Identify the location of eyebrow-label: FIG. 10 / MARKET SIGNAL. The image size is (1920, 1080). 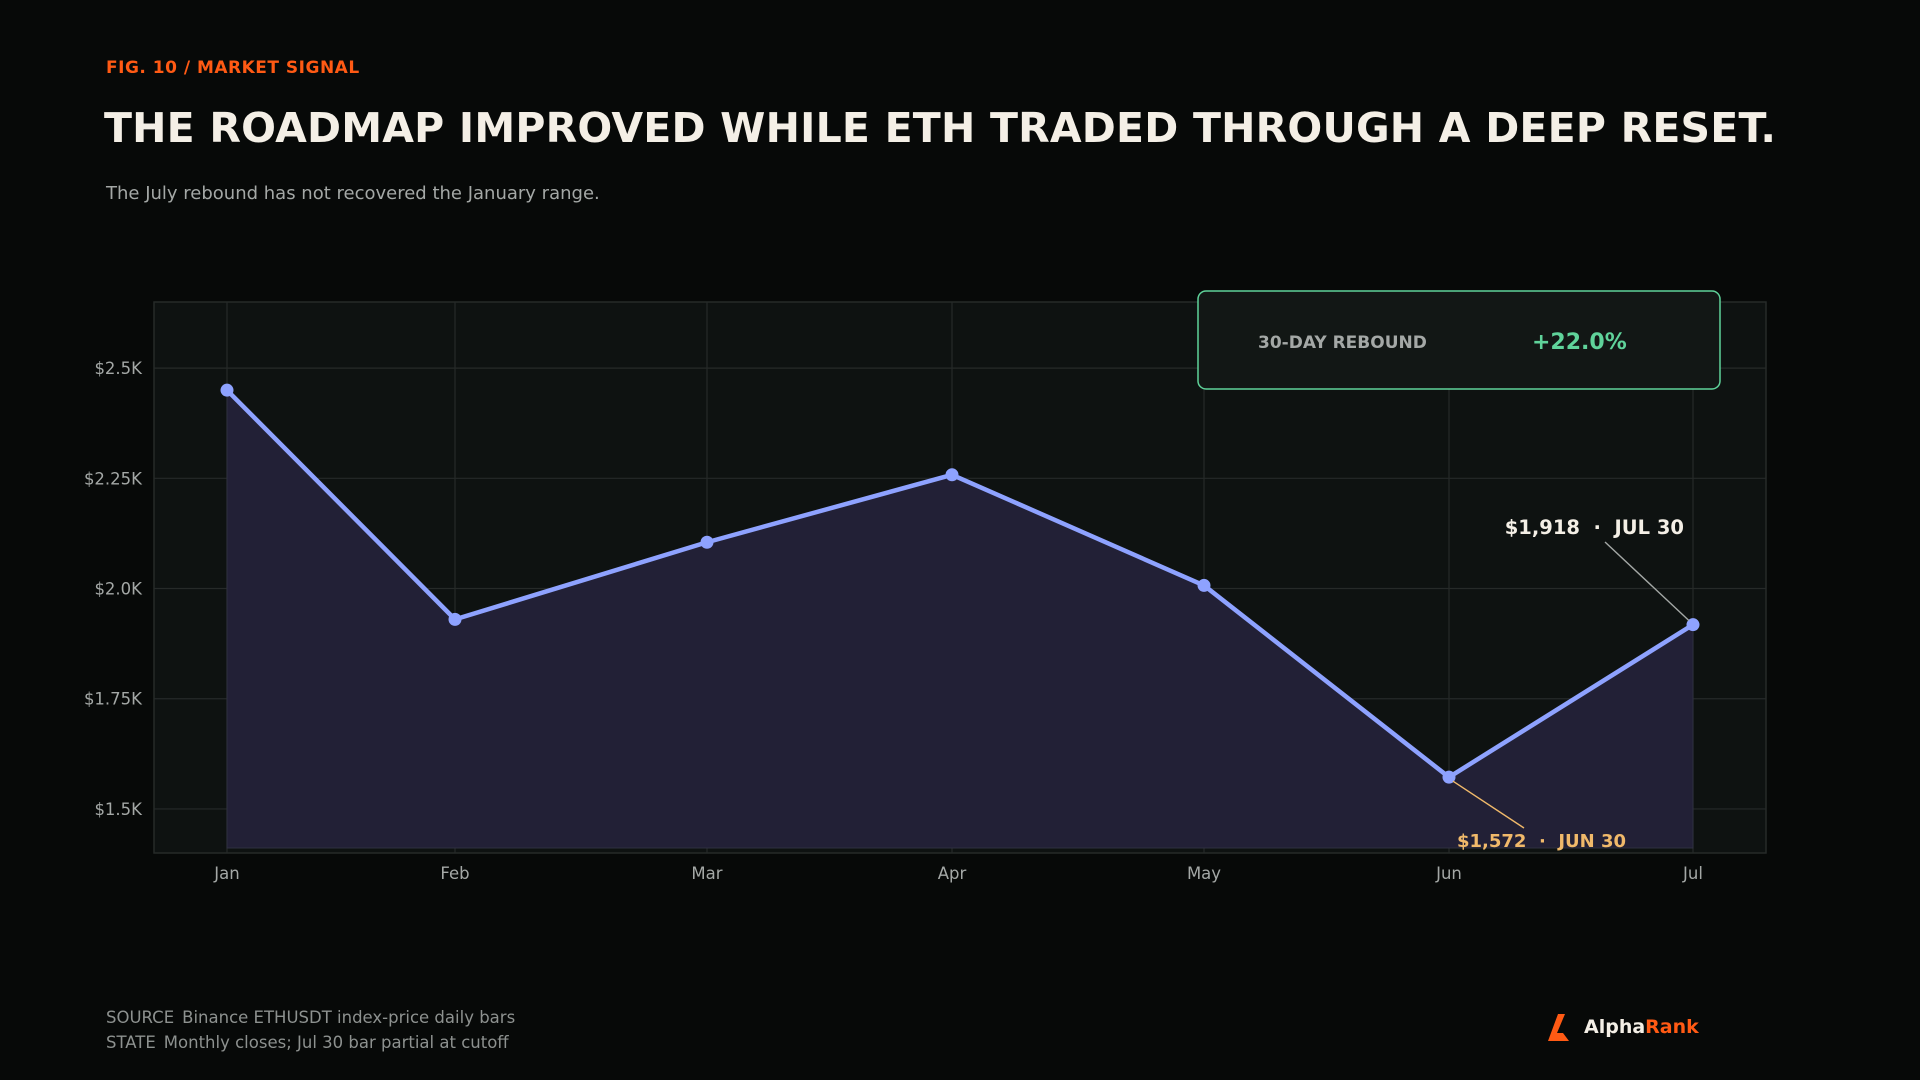
(233, 68).